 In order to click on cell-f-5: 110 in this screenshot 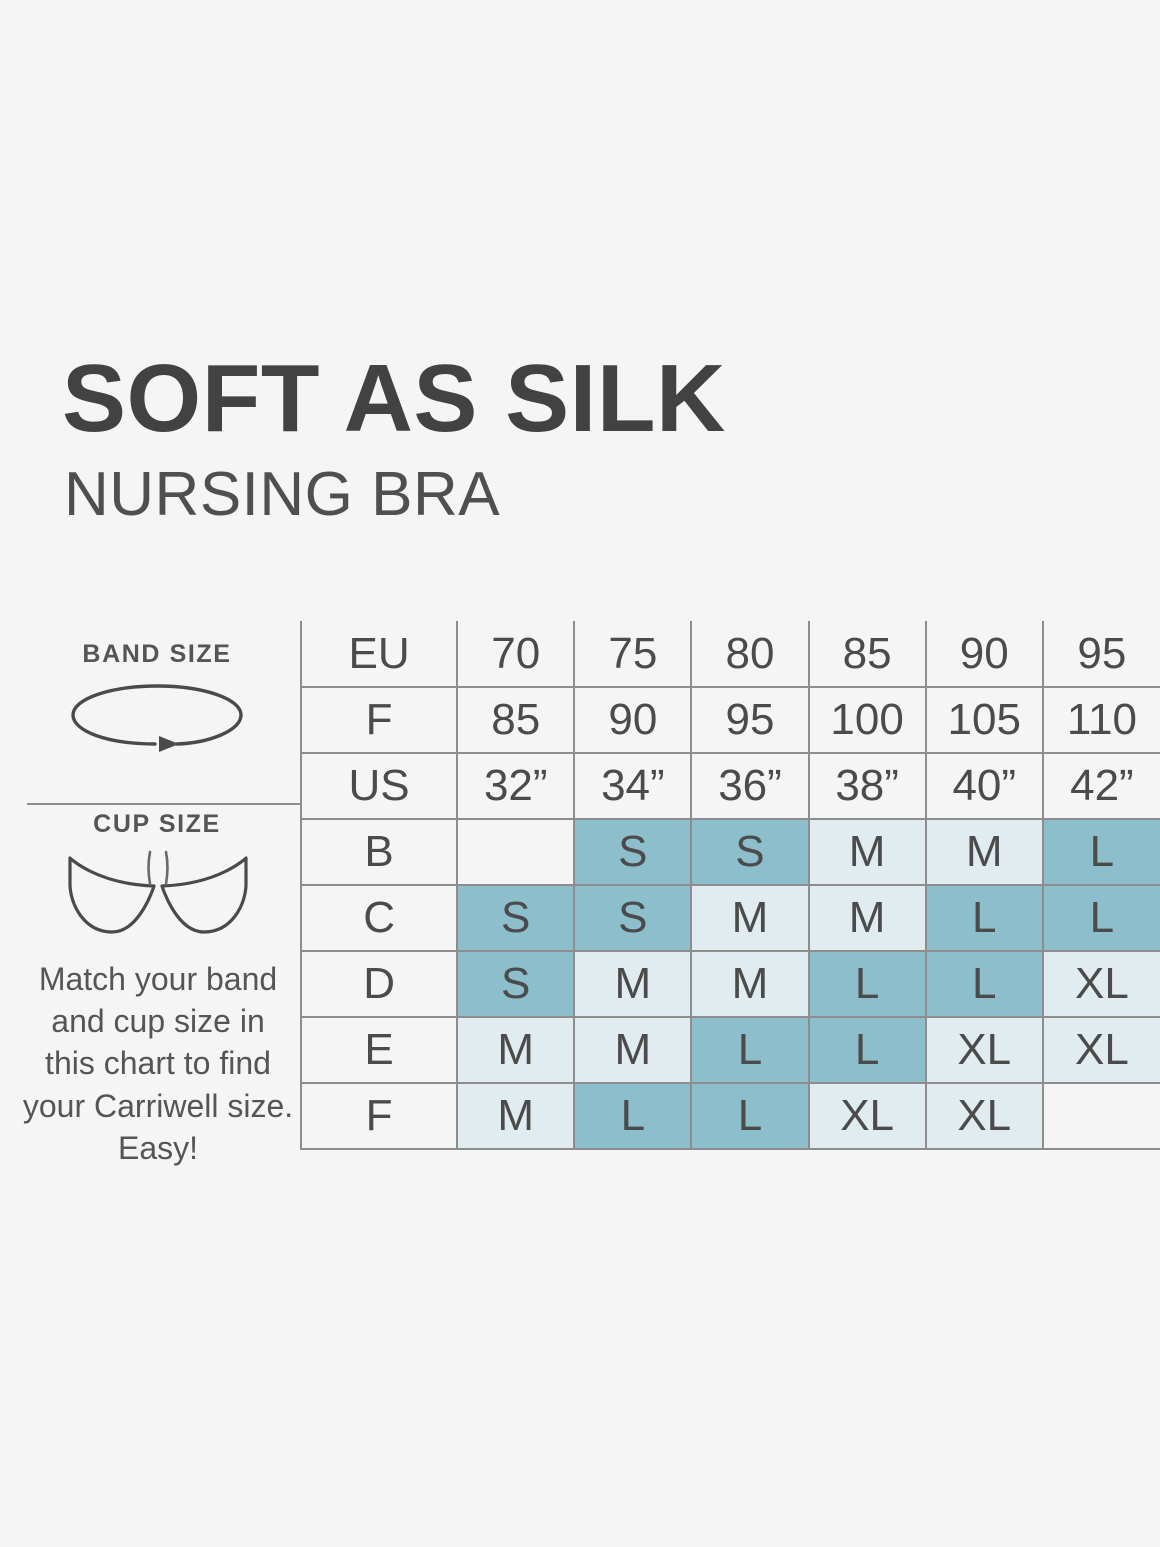, I will do `click(1101, 719)`.